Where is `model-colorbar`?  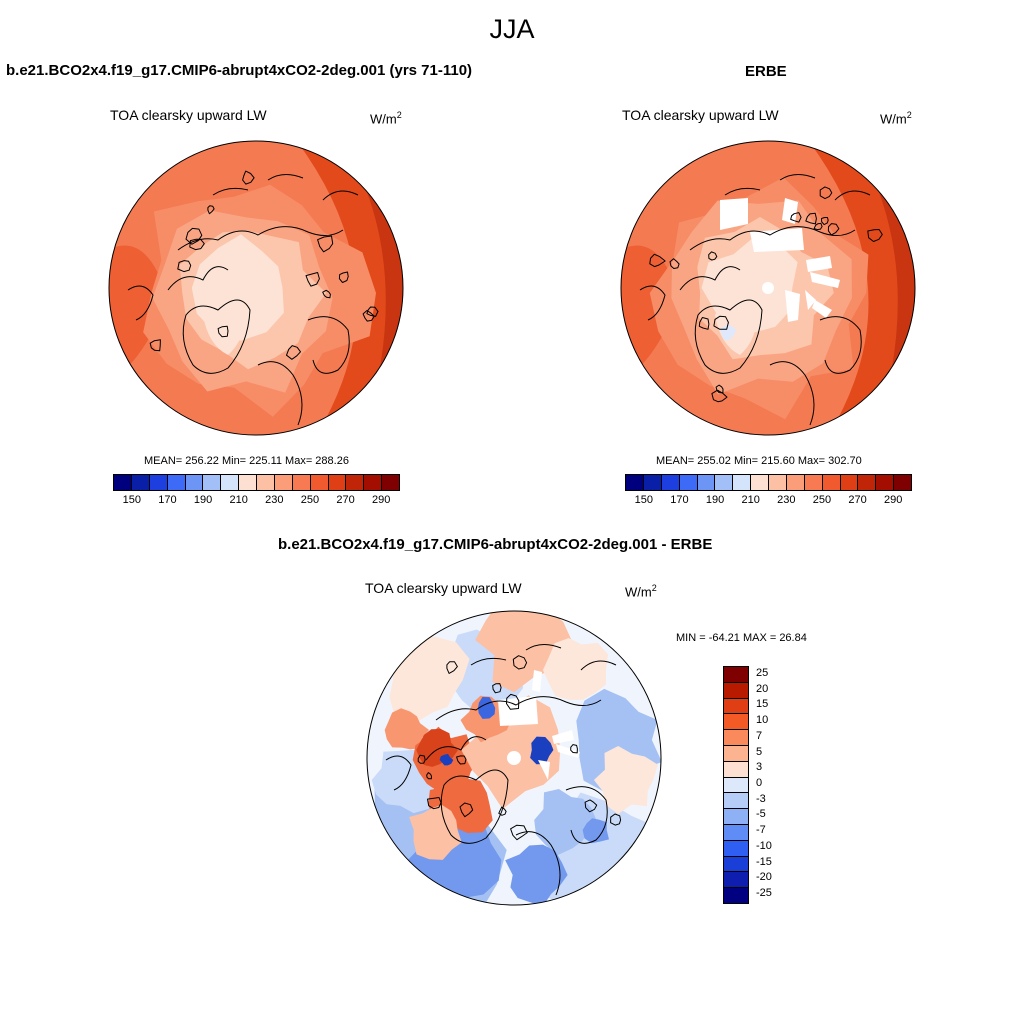 model-colorbar is located at coordinates (256, 482).